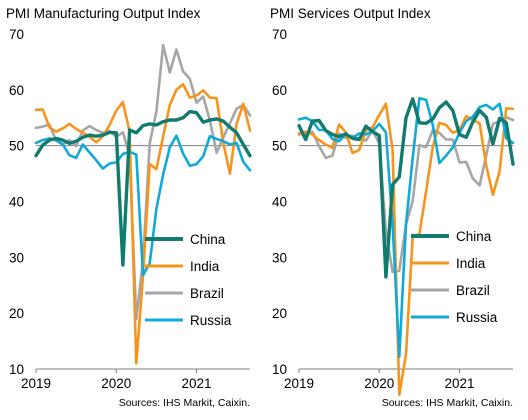 The height and width of the screenshot is (420, 528). Describe the element at coordinates (143, 205) in the screenshot. I see `series-line-russia` at that location.